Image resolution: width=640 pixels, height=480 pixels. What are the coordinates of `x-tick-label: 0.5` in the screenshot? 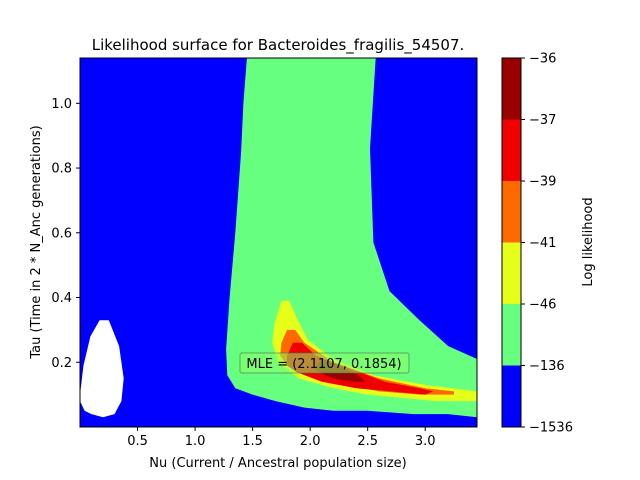 It's located at (137, 441).